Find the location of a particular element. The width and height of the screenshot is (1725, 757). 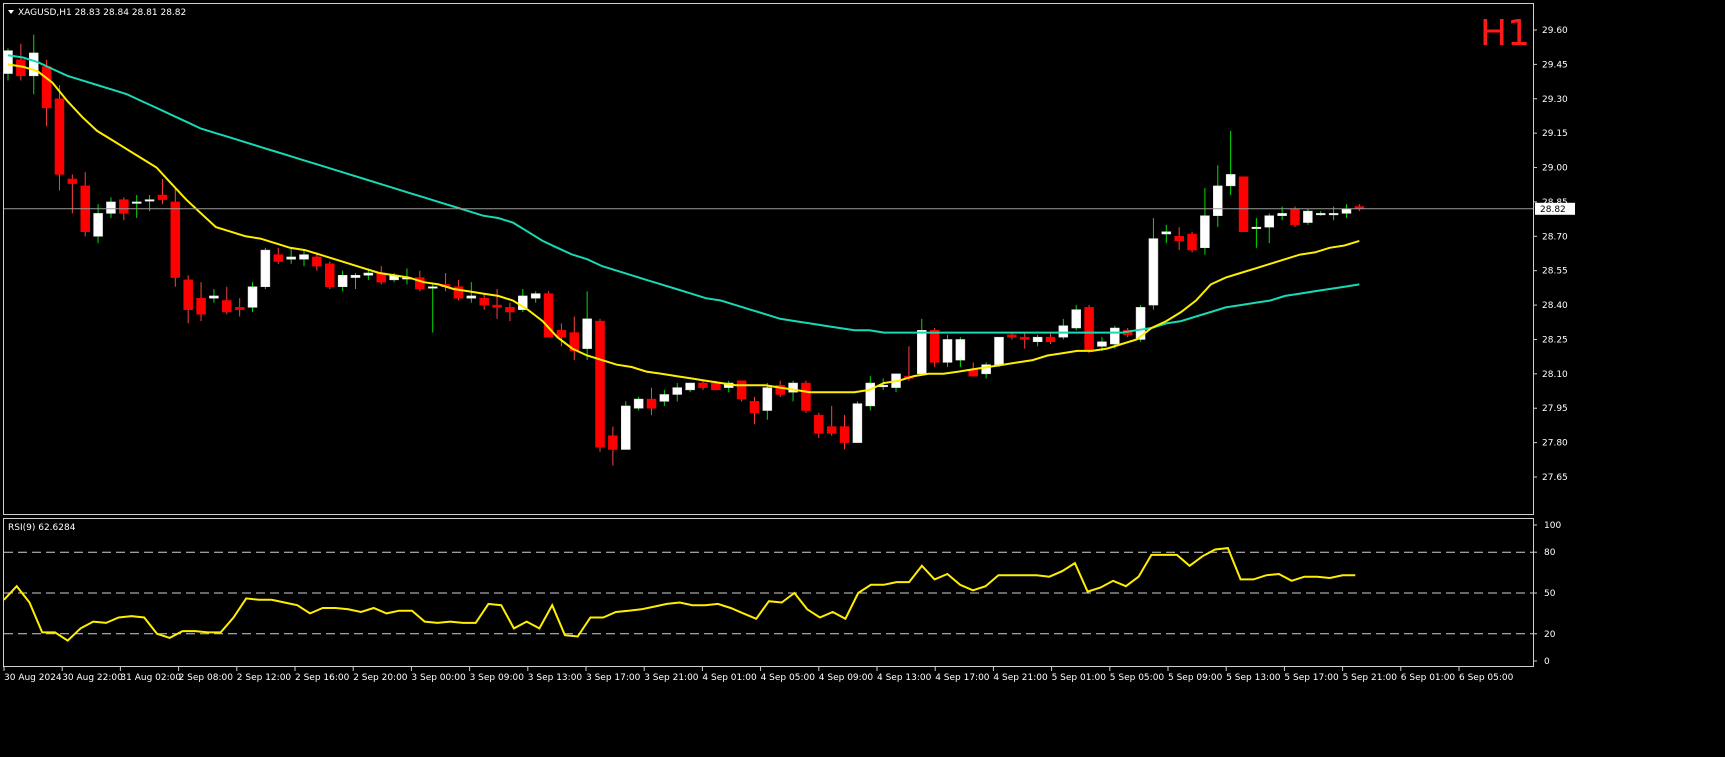

rsi-tick-label: 20 is located at coordinates (1550, 635).